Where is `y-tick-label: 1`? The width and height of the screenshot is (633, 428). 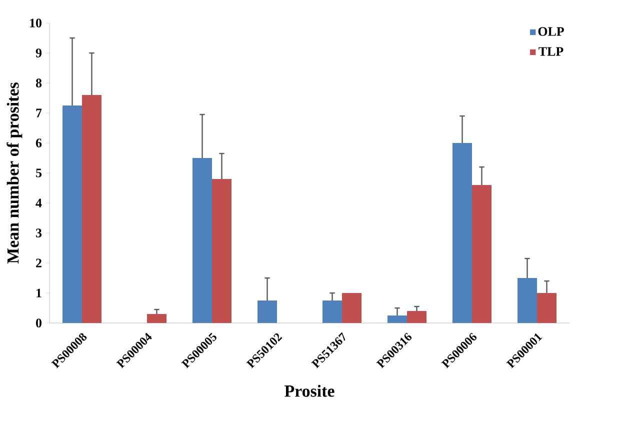 y-tick-label: 1 is located at coordinates (39, 293).